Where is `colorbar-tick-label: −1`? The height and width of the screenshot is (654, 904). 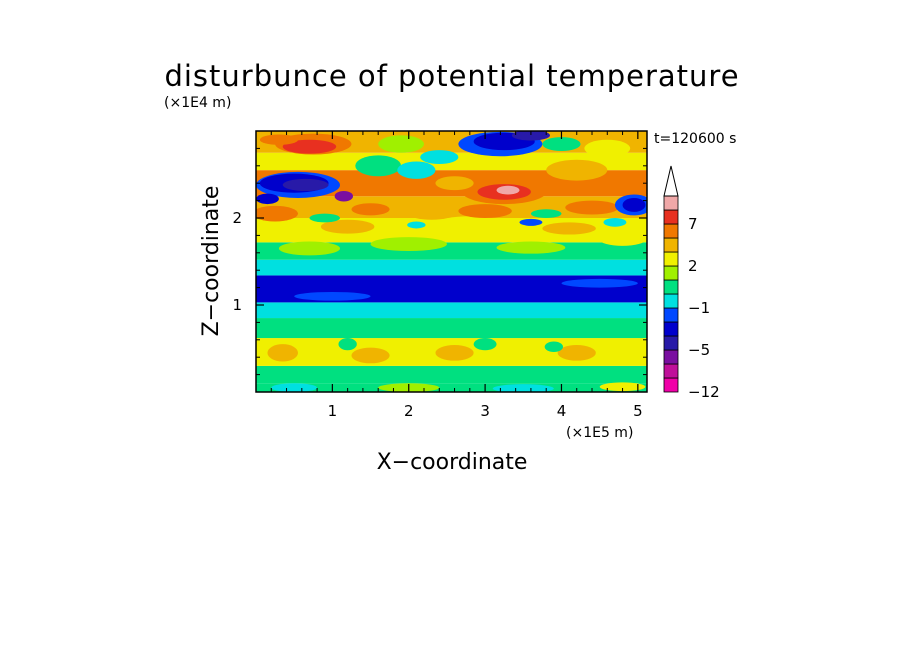 colorbar-tick-label: −1 is located at coordinates (699, 308).